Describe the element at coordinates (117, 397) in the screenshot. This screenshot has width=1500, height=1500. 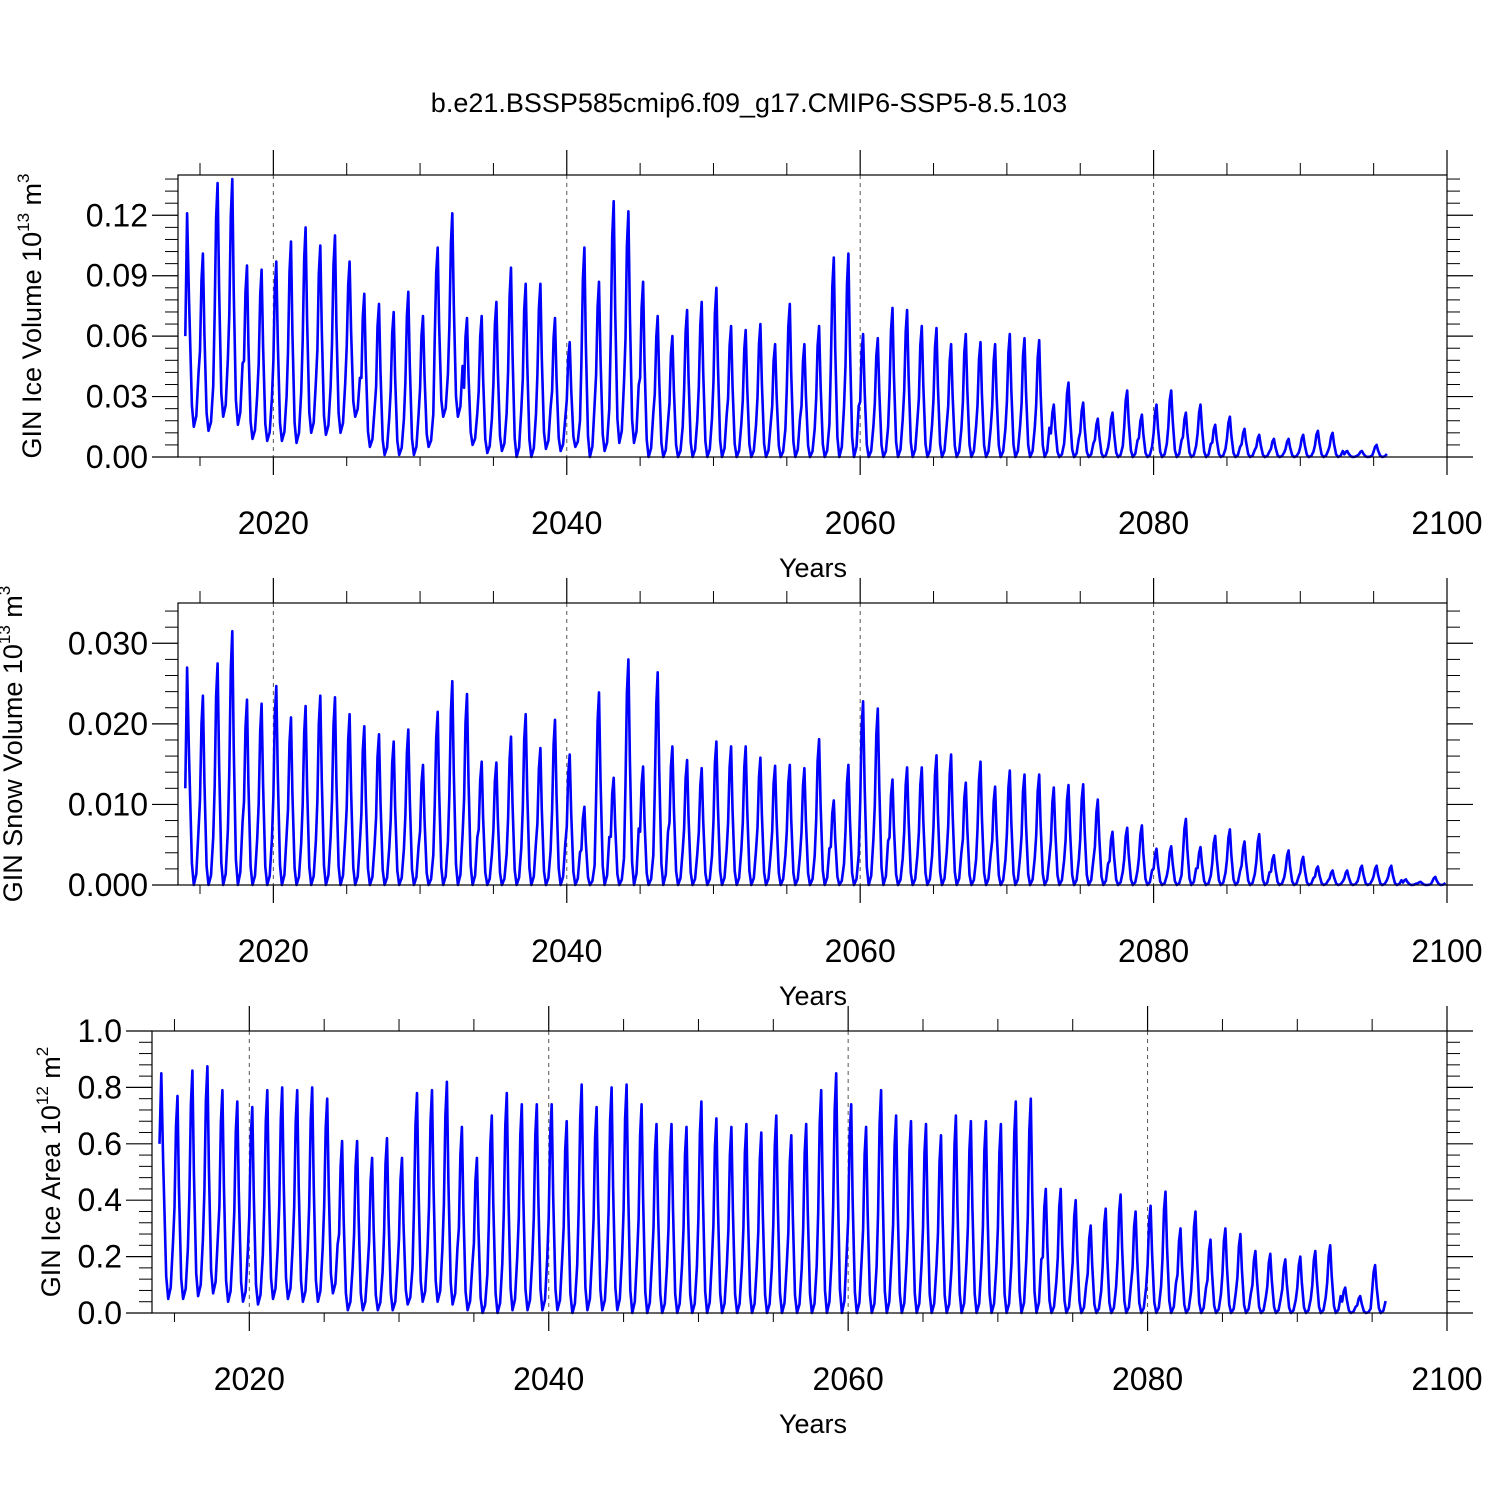
I see `y-tick-label: 0.03` at that location.